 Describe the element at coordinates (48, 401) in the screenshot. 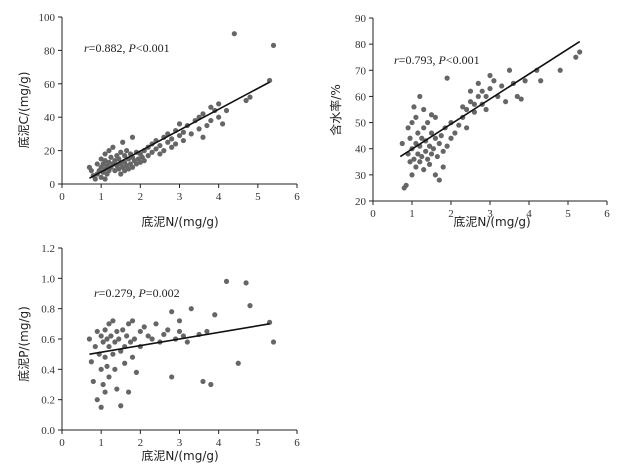

I see `y-tick-label: 0.2` at that location.